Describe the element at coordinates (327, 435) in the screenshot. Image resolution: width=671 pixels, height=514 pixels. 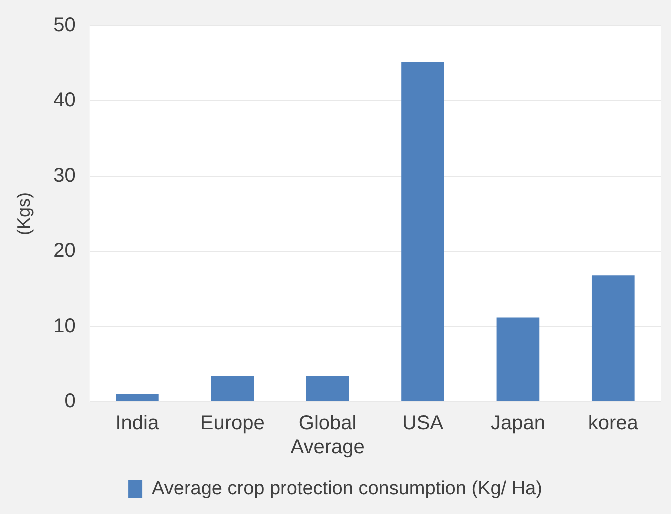
I see `x-tick-label: Global Average` at that location.